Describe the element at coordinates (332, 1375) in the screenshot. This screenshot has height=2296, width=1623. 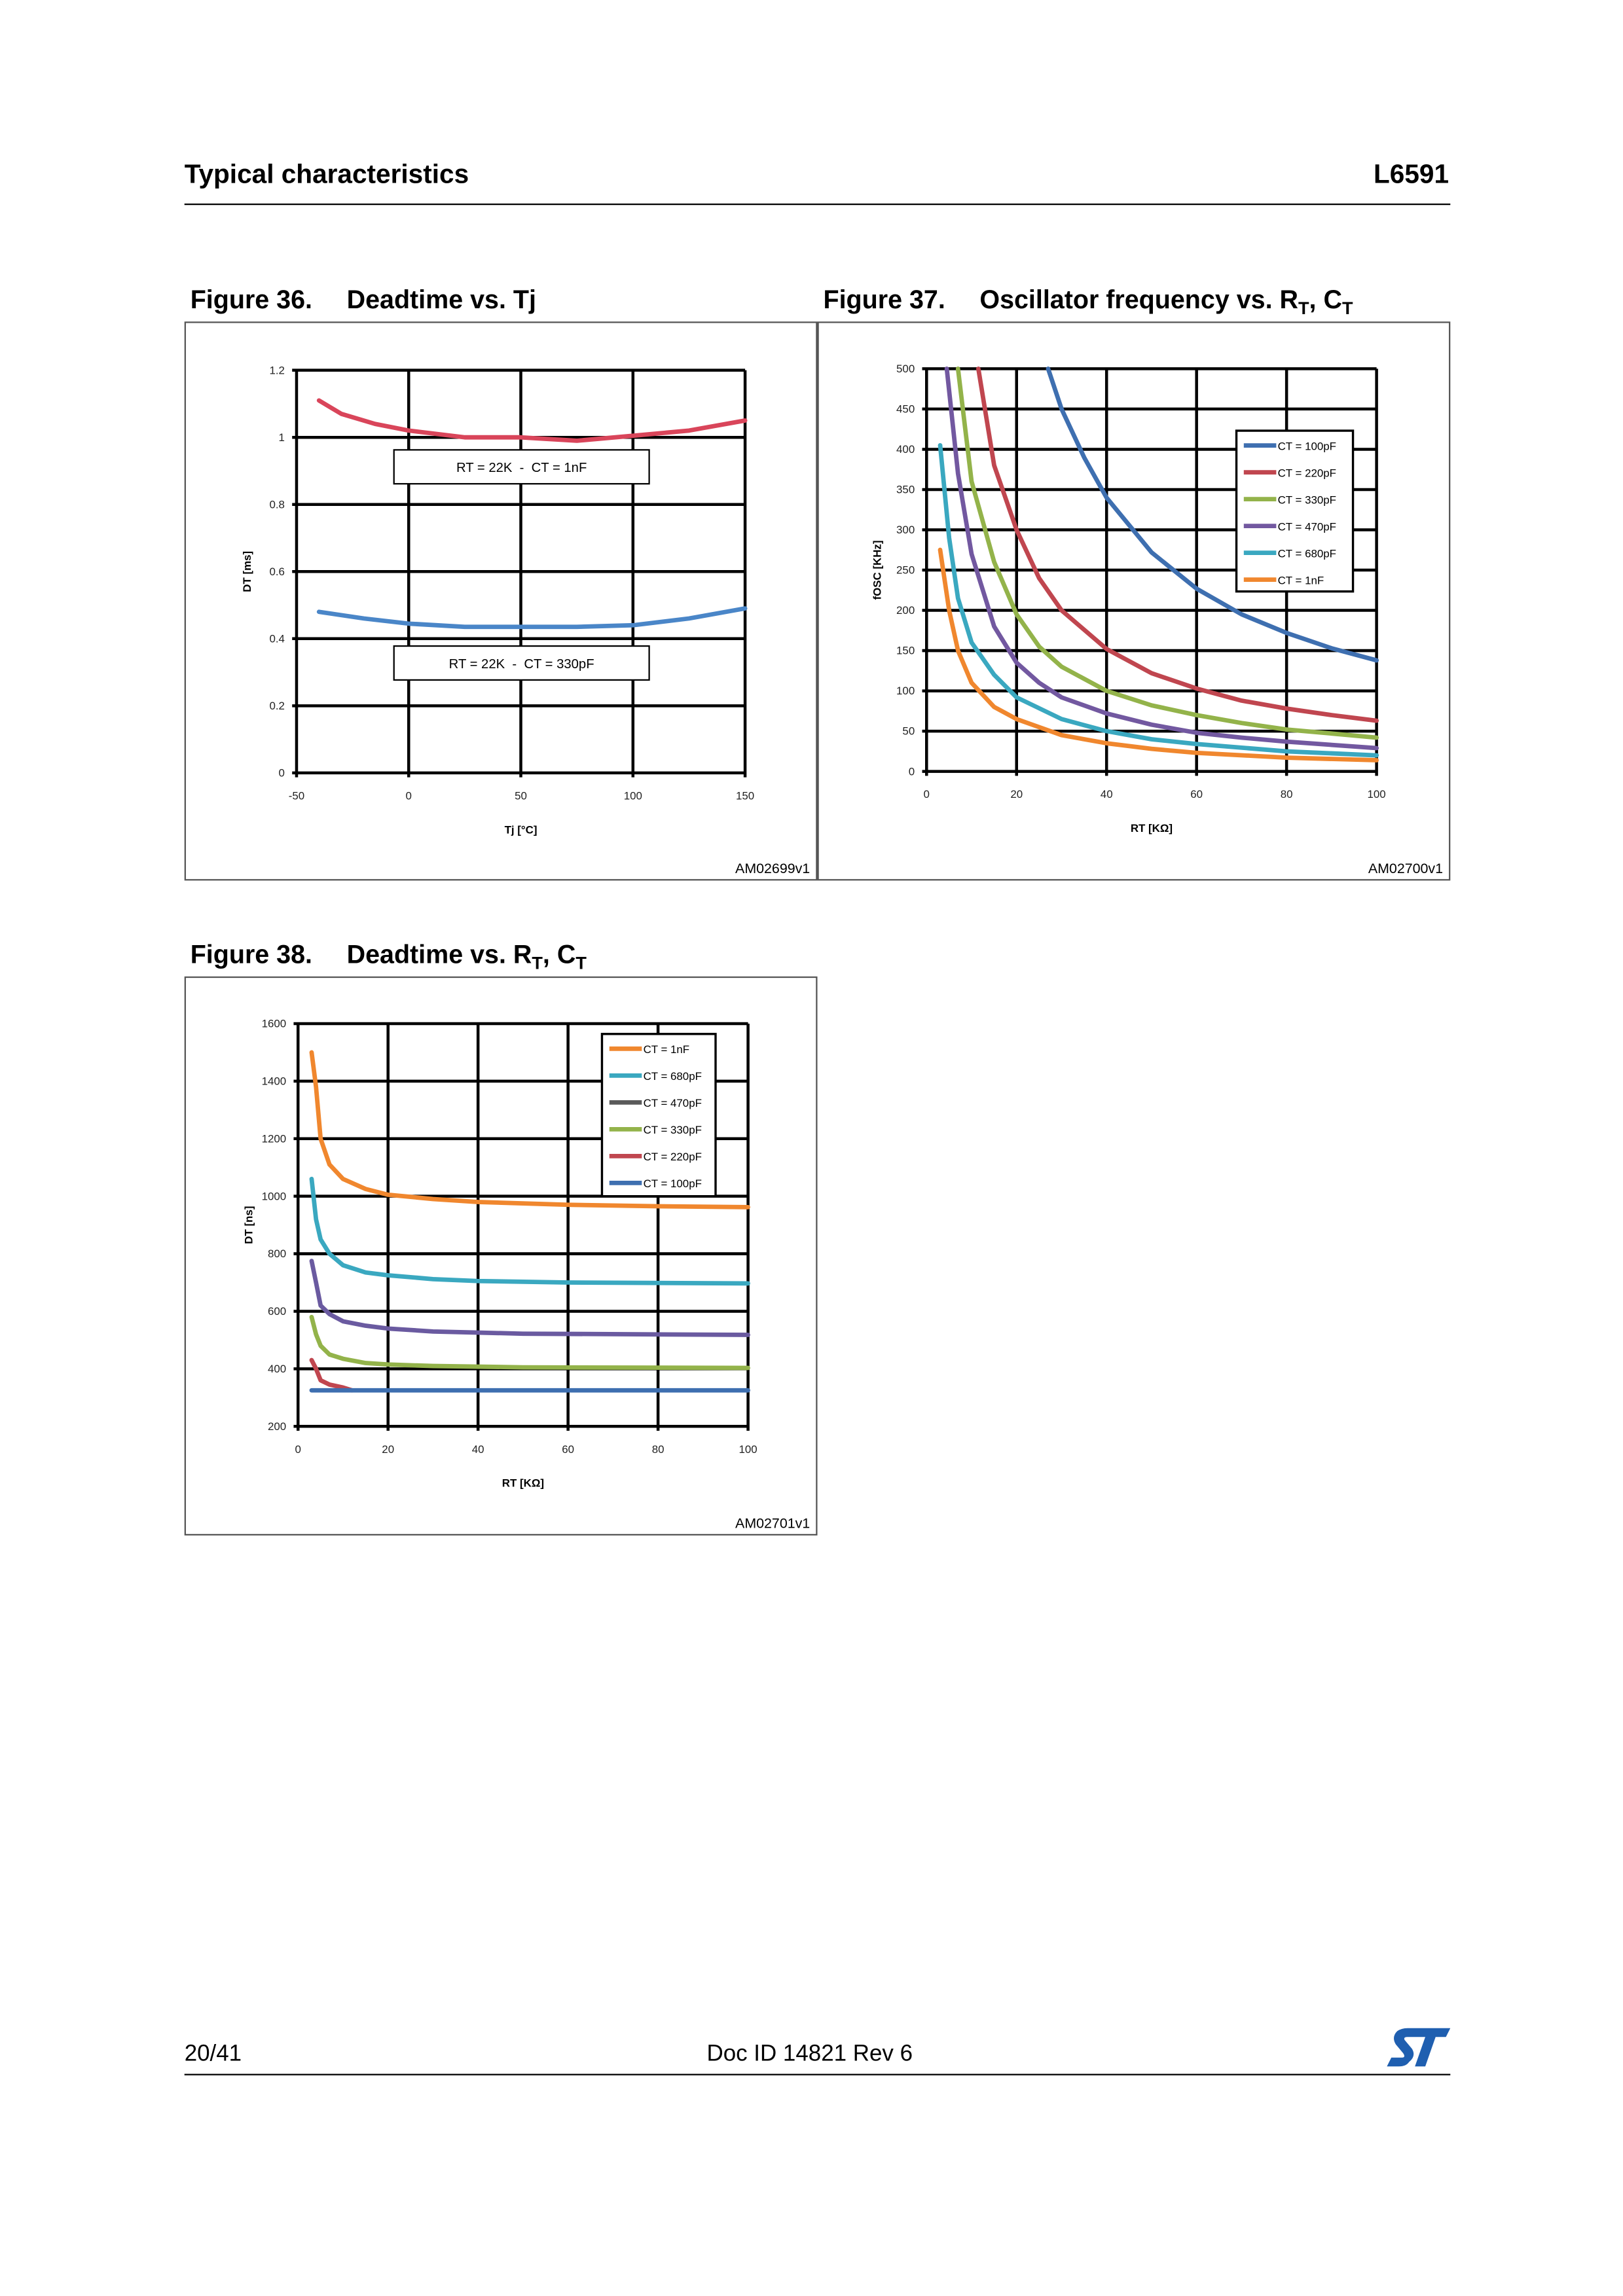
I see `series-line-ct-220pf` at that location.